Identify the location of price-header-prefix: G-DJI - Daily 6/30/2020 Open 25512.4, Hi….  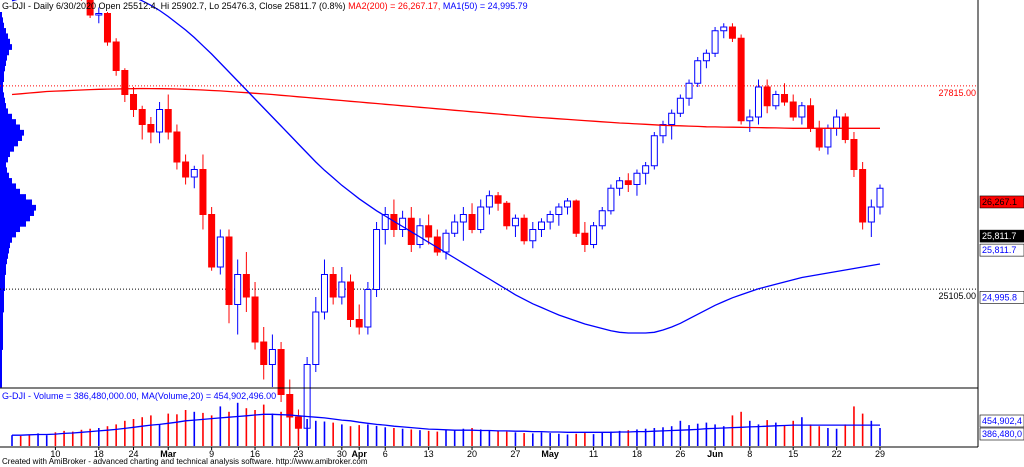
(175, 6).